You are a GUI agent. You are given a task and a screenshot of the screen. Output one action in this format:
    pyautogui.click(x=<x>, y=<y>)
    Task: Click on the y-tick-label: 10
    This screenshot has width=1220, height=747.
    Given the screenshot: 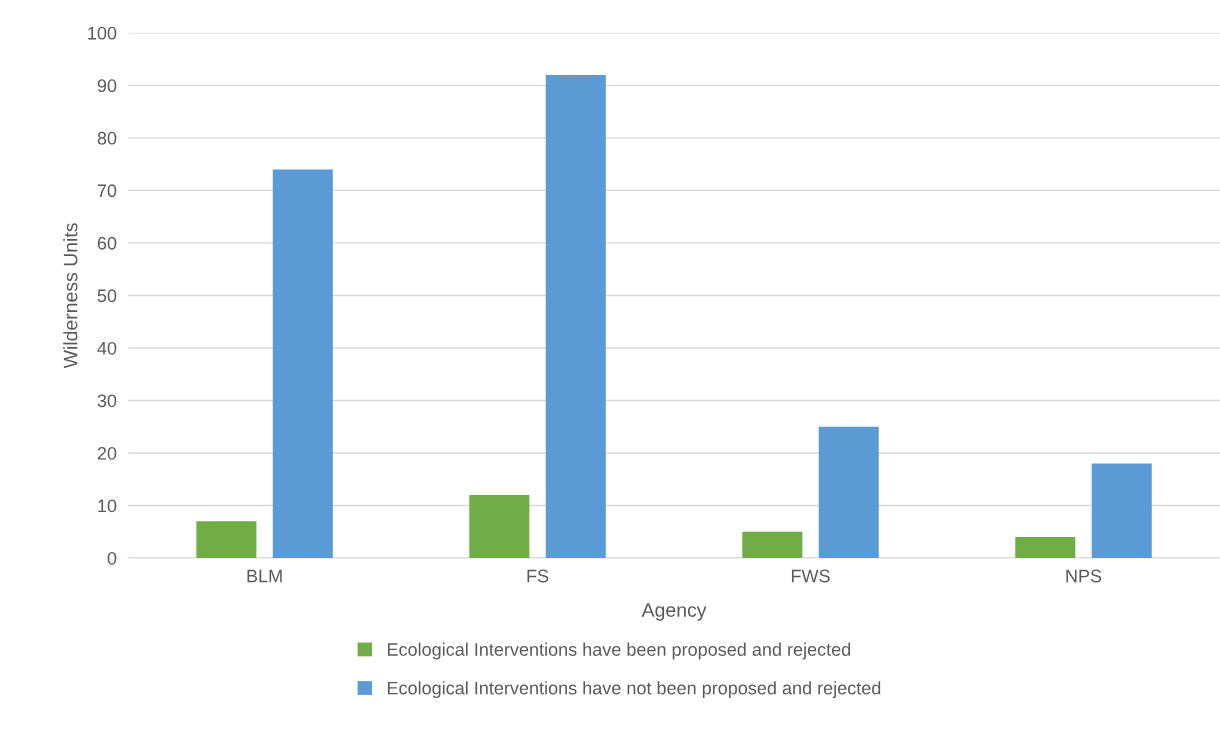 What is the action you would take?
    pyautogui.click(x=107, y=506)
    